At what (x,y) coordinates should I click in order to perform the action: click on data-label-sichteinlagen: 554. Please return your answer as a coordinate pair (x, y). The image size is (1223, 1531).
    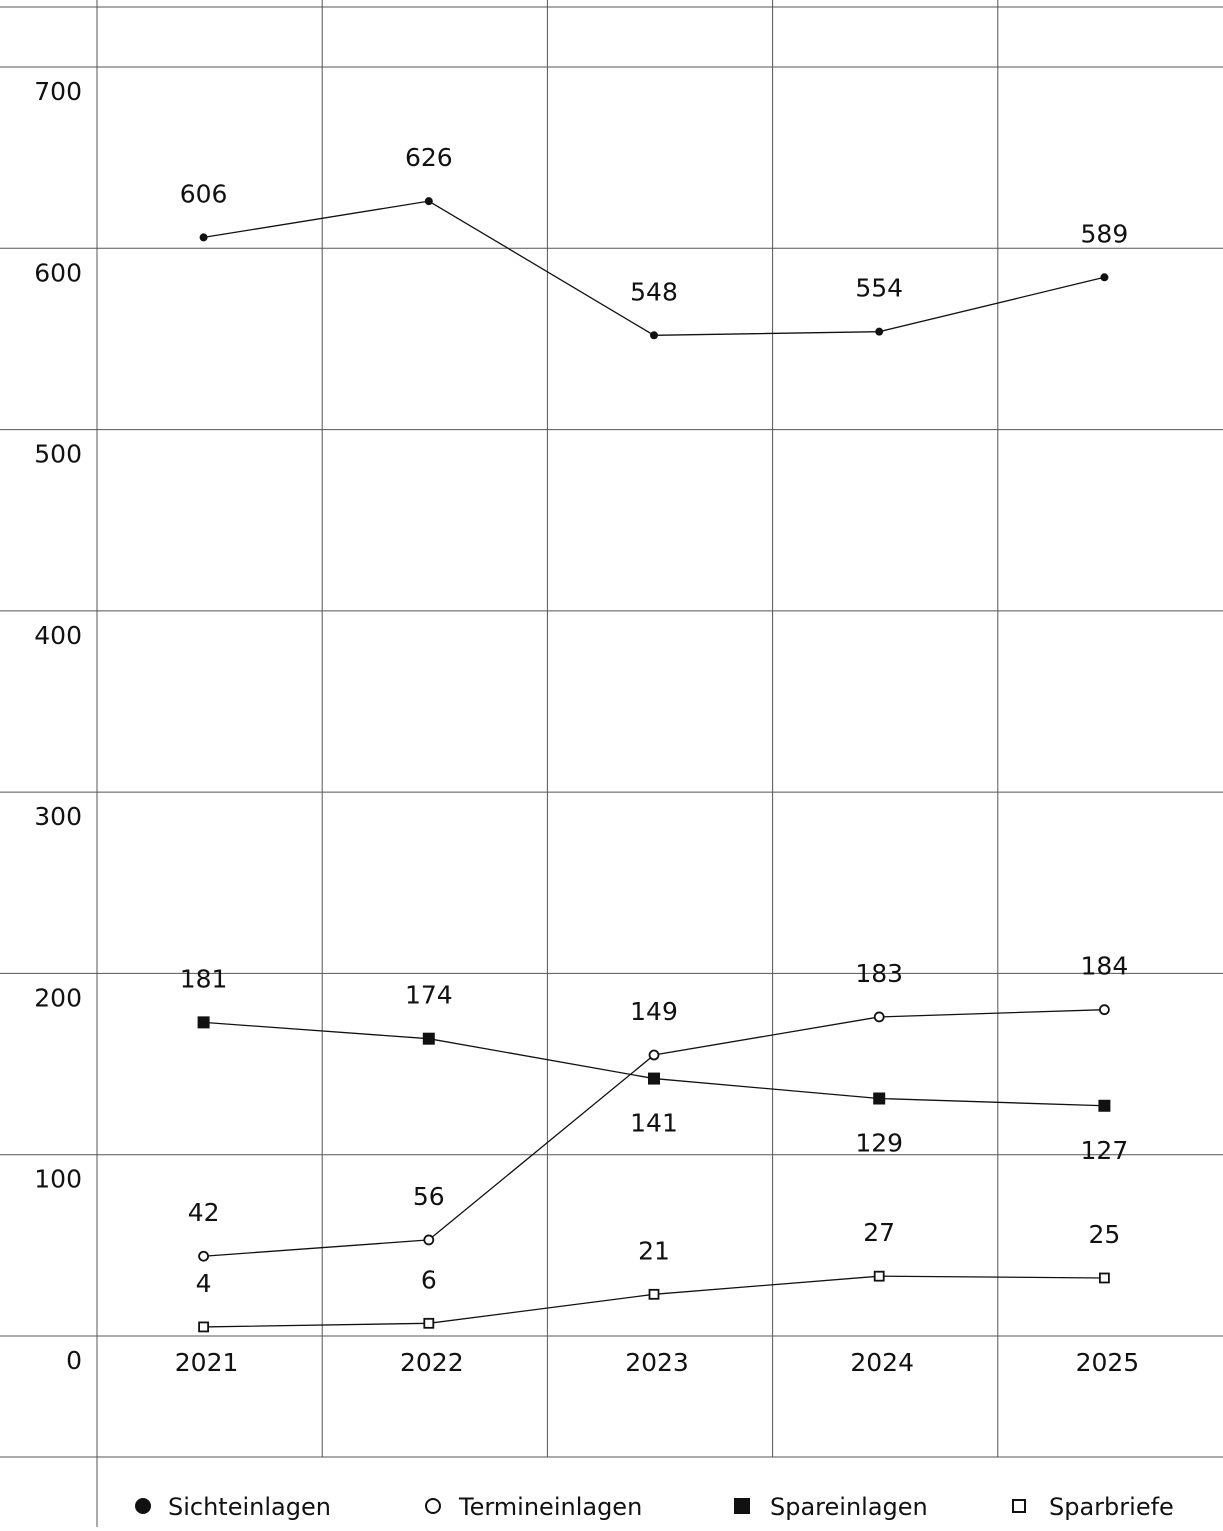
    Looking at the image, I should click on (879, 288).